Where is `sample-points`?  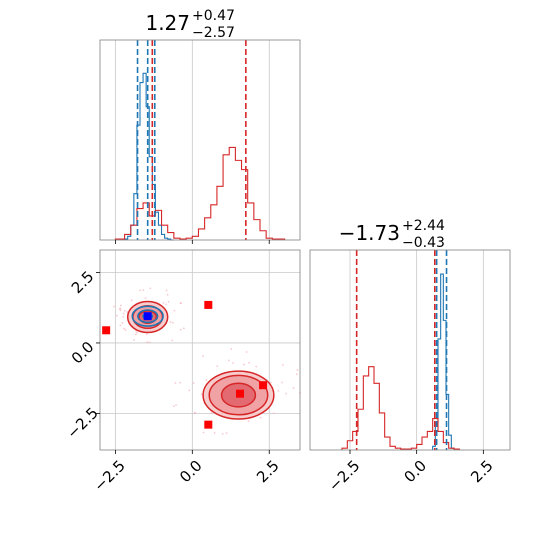 sample-points is located at coordinates (207, 361).